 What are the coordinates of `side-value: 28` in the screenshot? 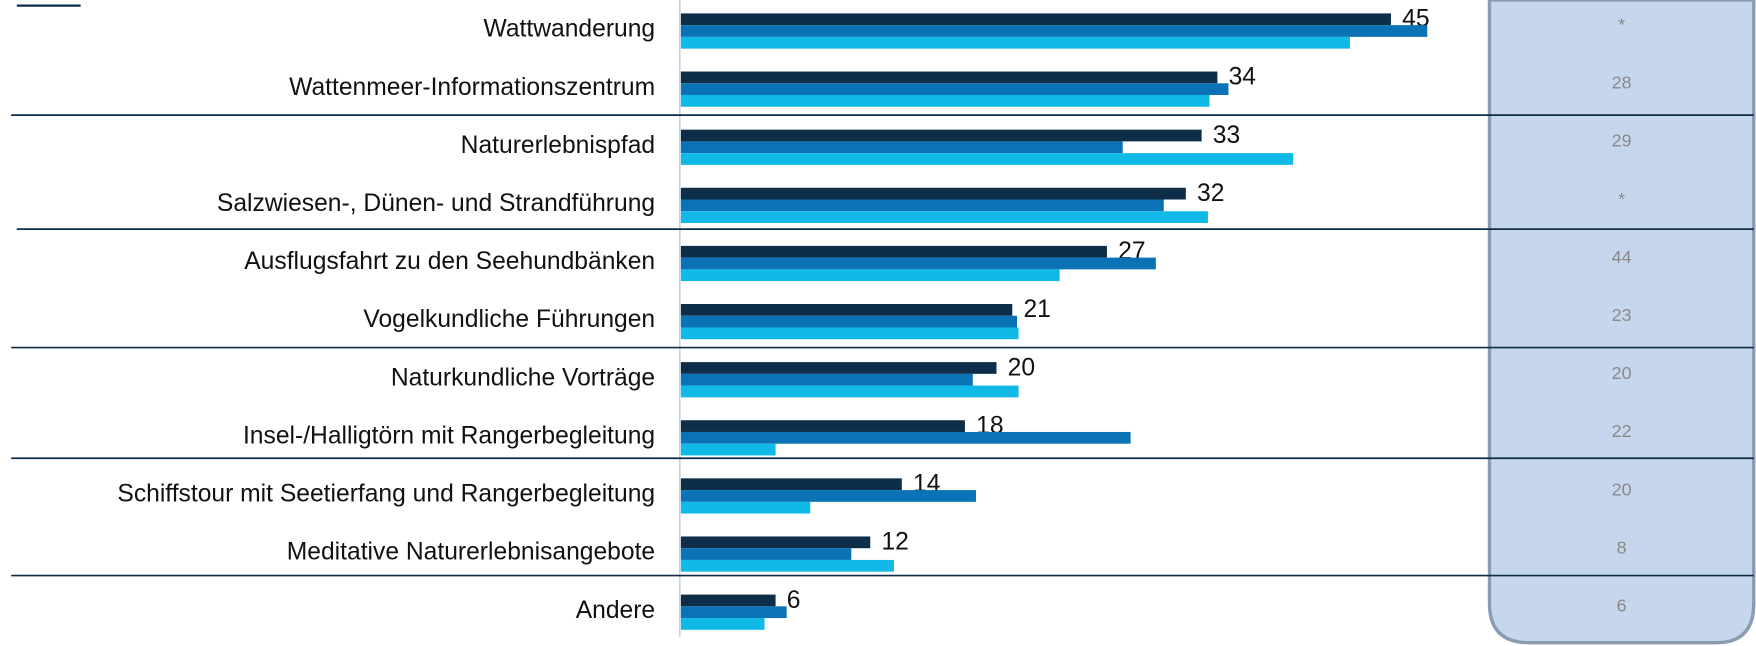 It's located at (1622, 83).